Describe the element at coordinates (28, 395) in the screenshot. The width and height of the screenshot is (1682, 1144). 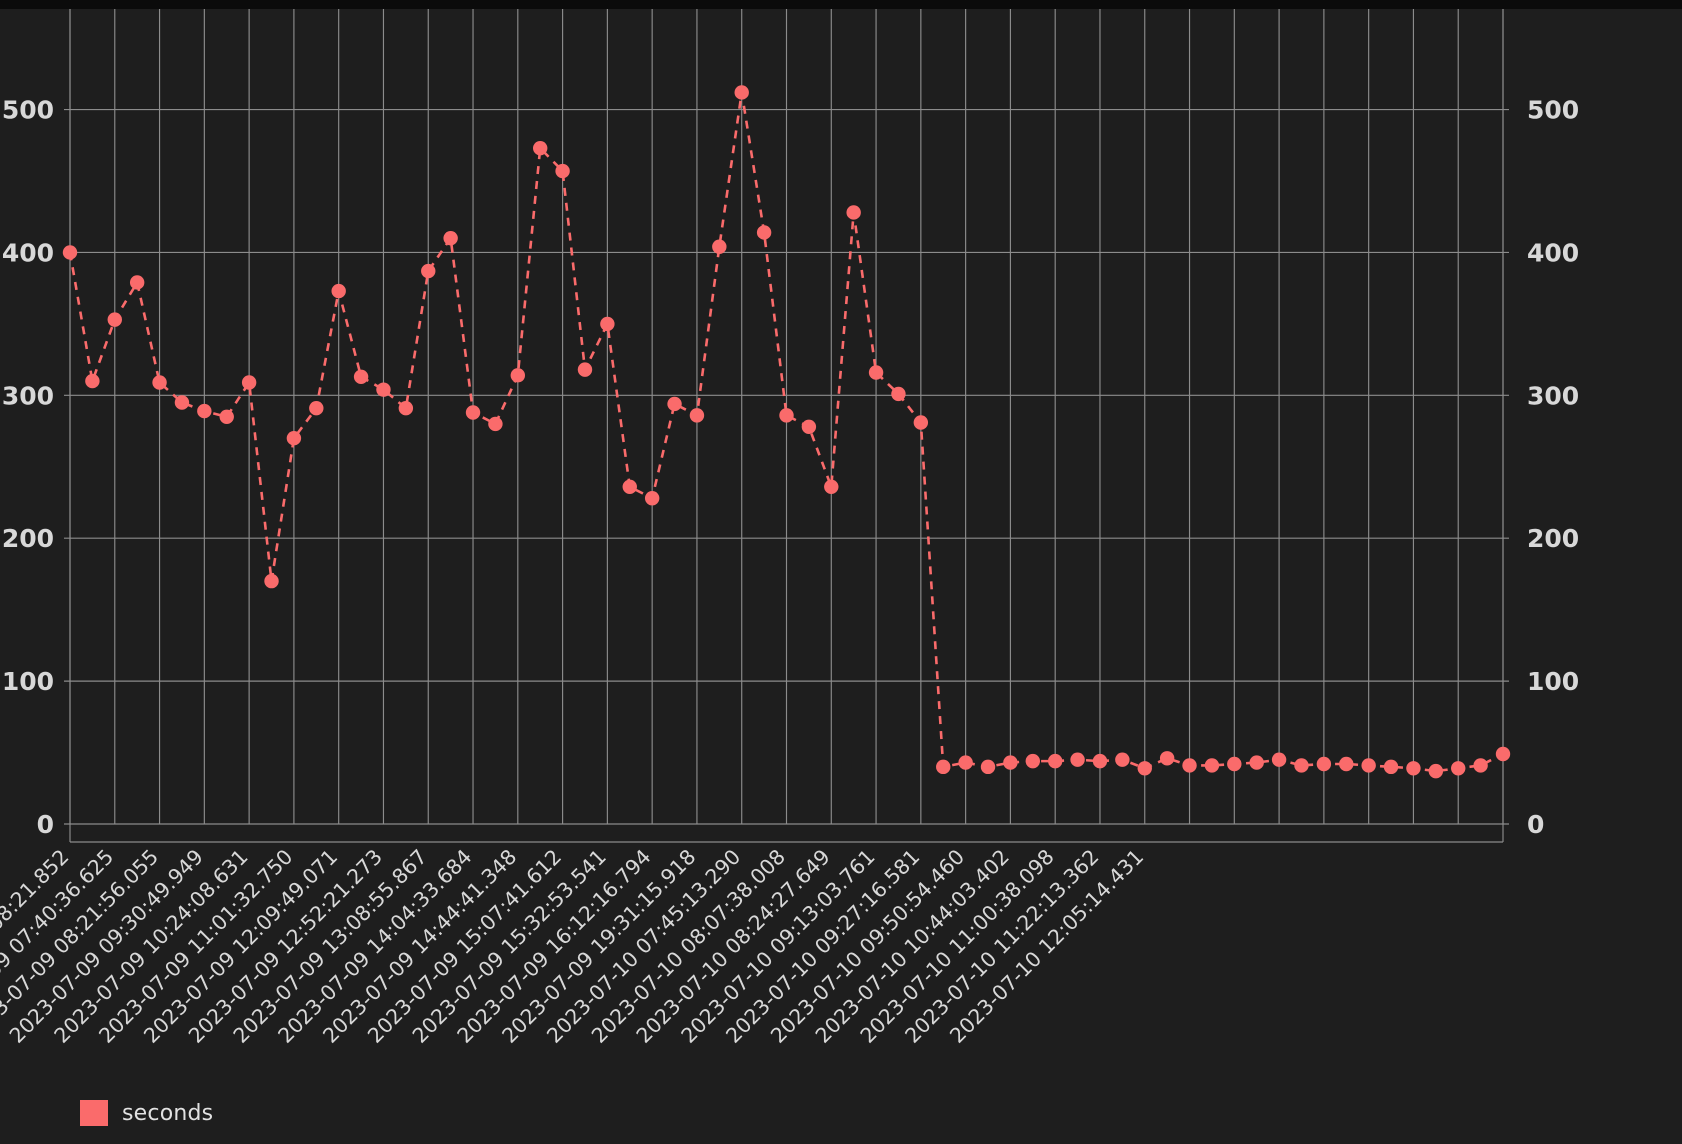
I see `y-axis-left-tick-label: 300` at that location.